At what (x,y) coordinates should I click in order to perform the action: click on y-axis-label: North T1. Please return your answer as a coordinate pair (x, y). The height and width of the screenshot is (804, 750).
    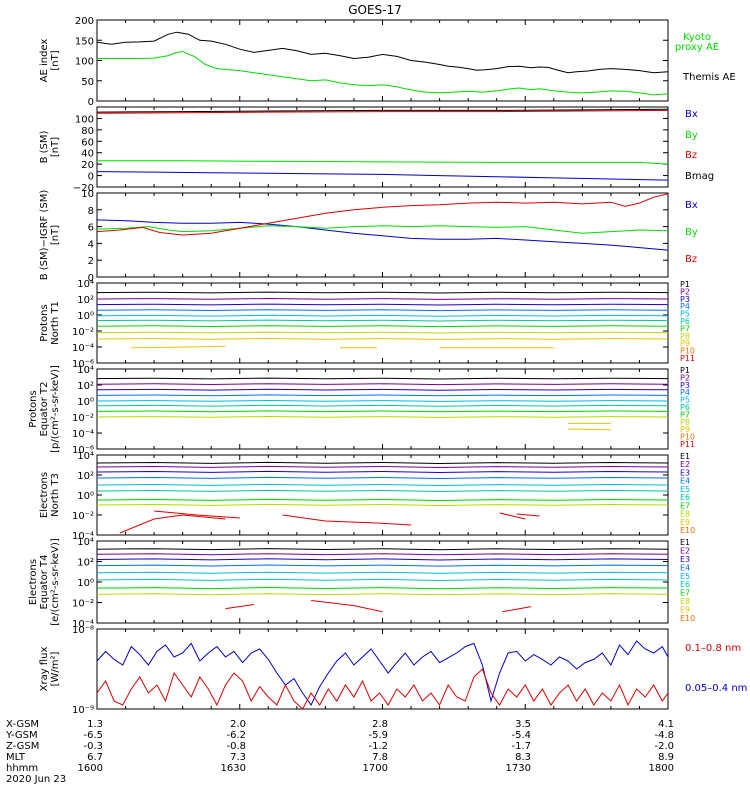
    Looking at the image, I should click on (55, 323).